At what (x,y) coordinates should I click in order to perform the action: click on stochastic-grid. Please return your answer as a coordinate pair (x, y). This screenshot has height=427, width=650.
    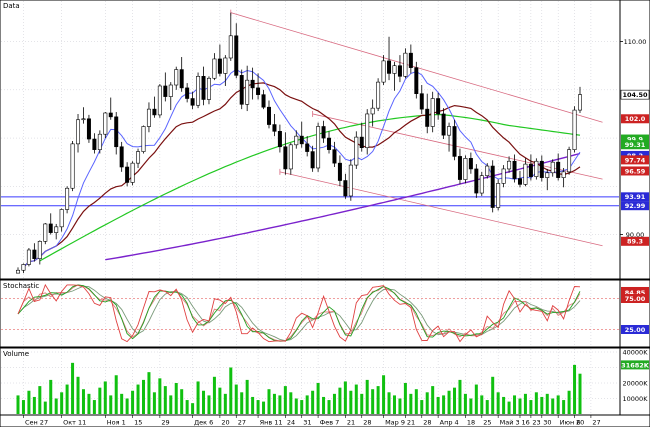
    Looking at the image, I should click on (307, 313).